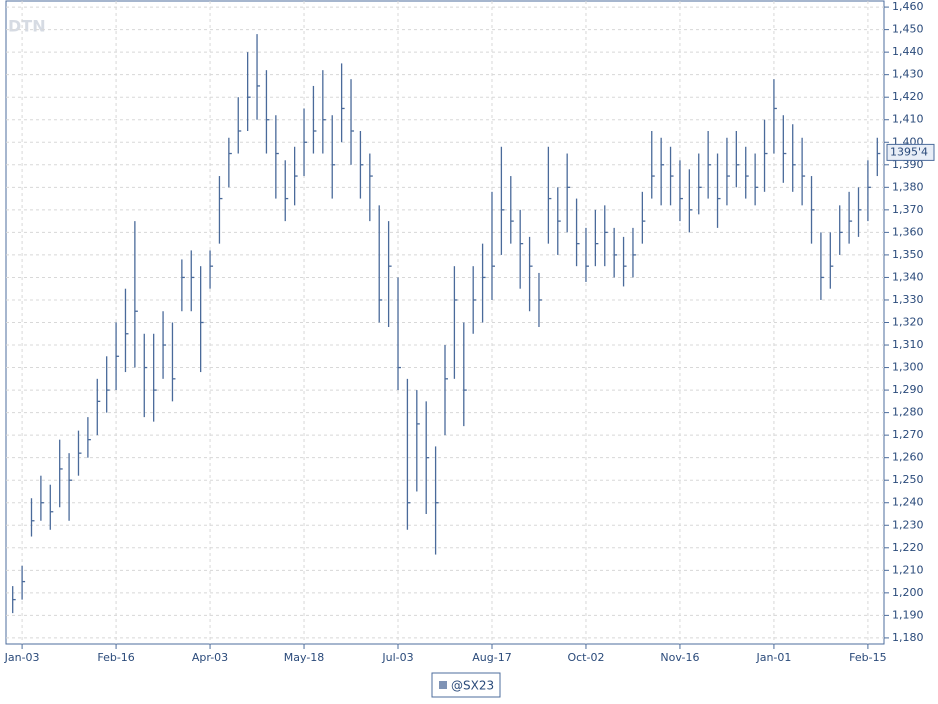  I want to click on y-tick-label: 1,380, so click(908, 186).